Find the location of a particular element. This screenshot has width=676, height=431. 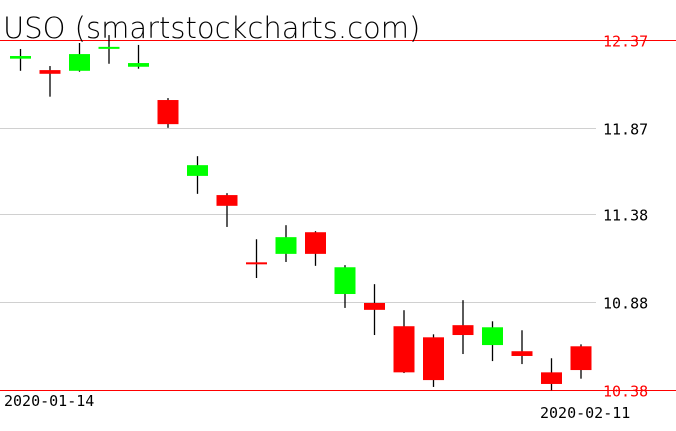

y-tick-label: 11.38 is located at coordinates (625, 216).